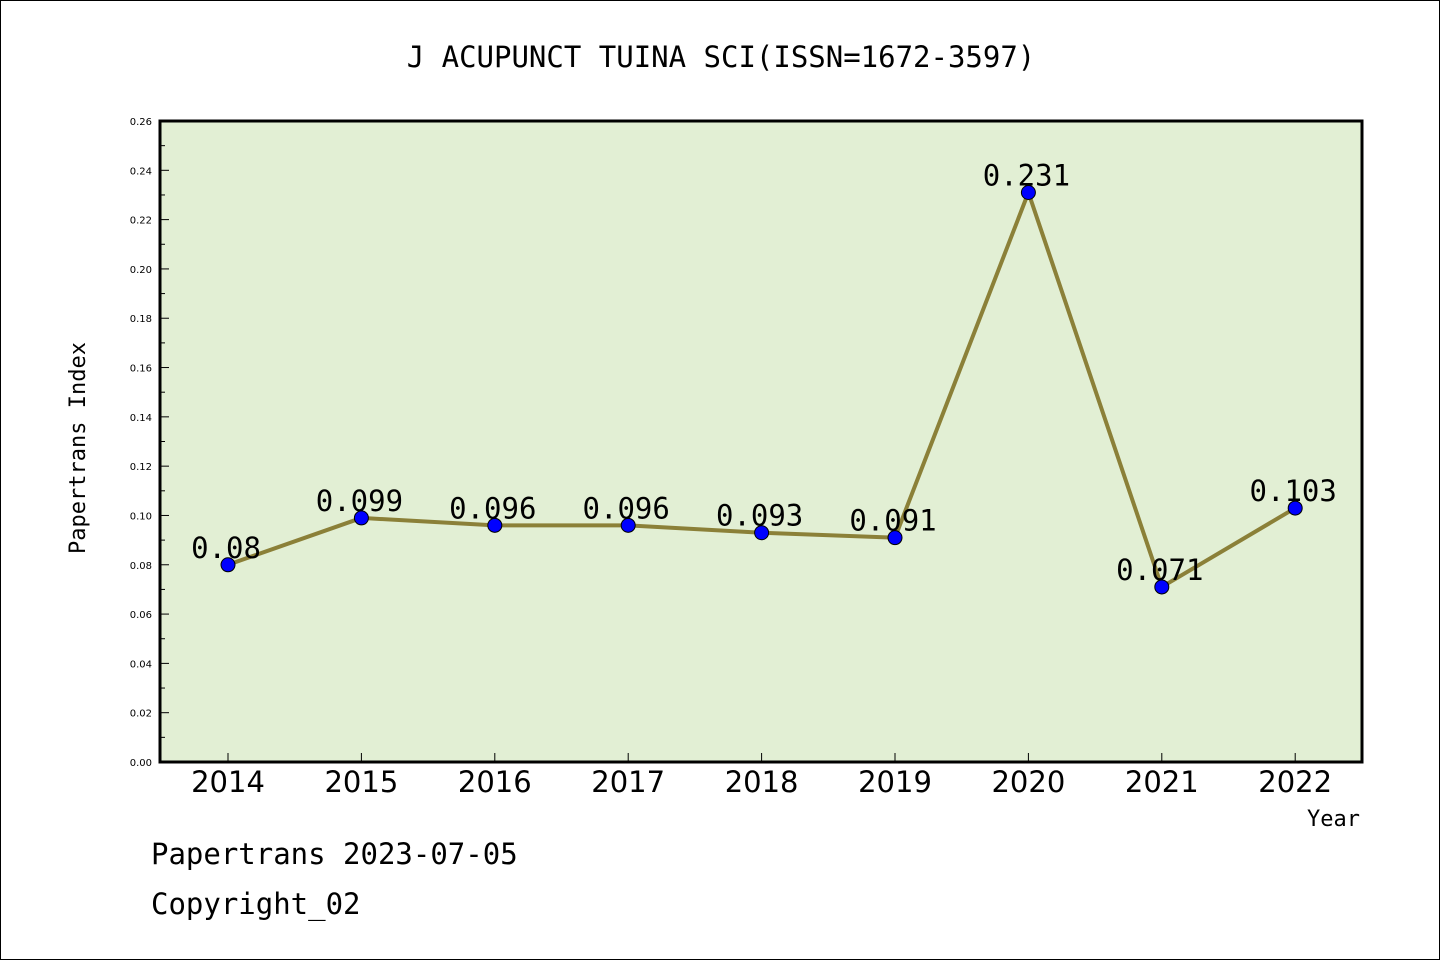 This screenshot has width=1440, height=961. Describe the element at coordinates (892, 521) in the screenshot. I see `data-label: 0.091` at that location.